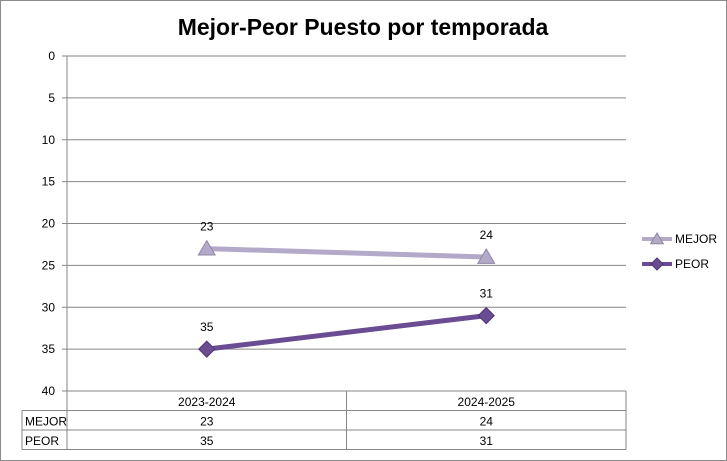  Describe the element at coordinates (324, 420) in the screenshot. I see `data-table: 2023-2024 2024-2025 MEJOR 23 24 PEOR 35 31` at that location.